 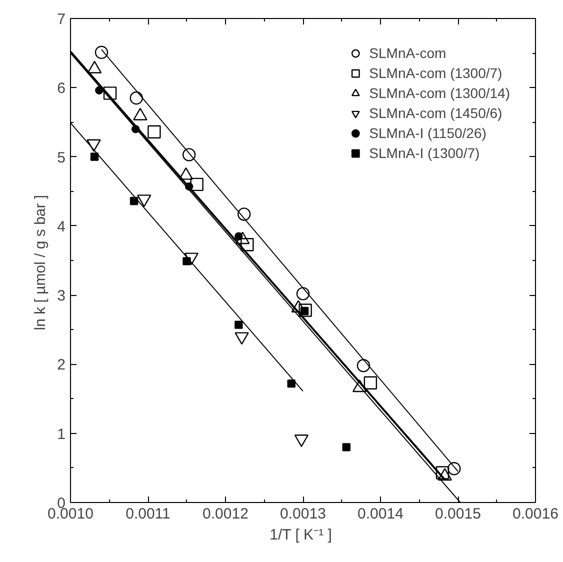 I want to click on legend-label: SLMnA-I (1150/26), so click(x=427, y=133).